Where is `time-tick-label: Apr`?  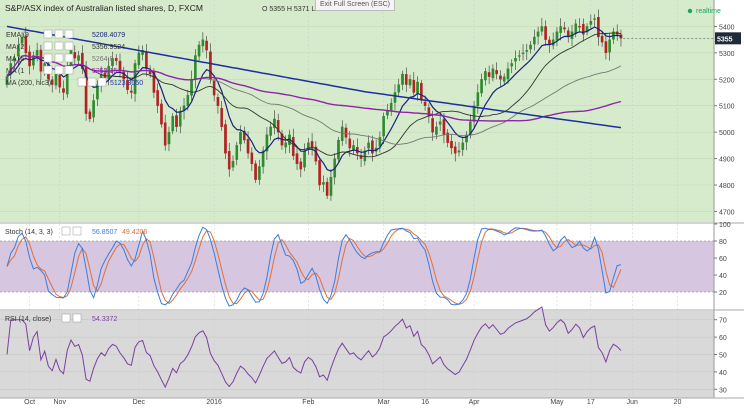
time-tick-label: Apr is located at coordinates (475, 402).